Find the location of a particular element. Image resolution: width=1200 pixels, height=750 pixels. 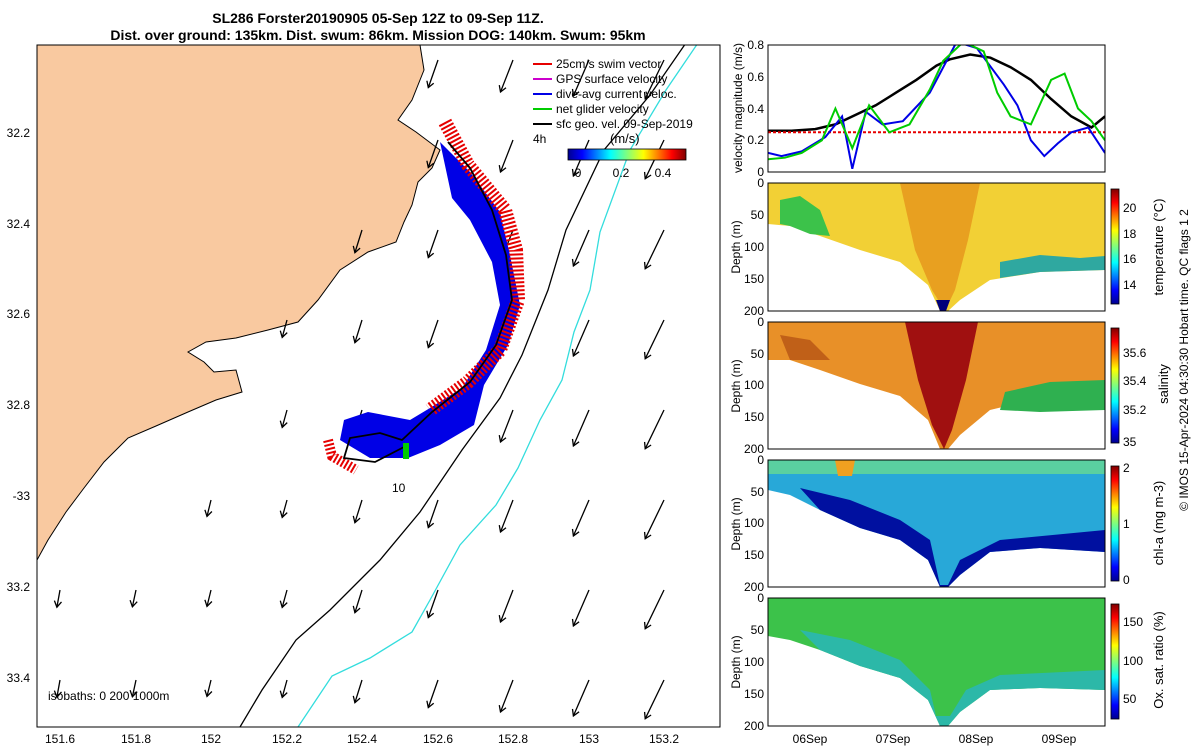

chl-ctick: 2 is located at coordinates (1126, 468).